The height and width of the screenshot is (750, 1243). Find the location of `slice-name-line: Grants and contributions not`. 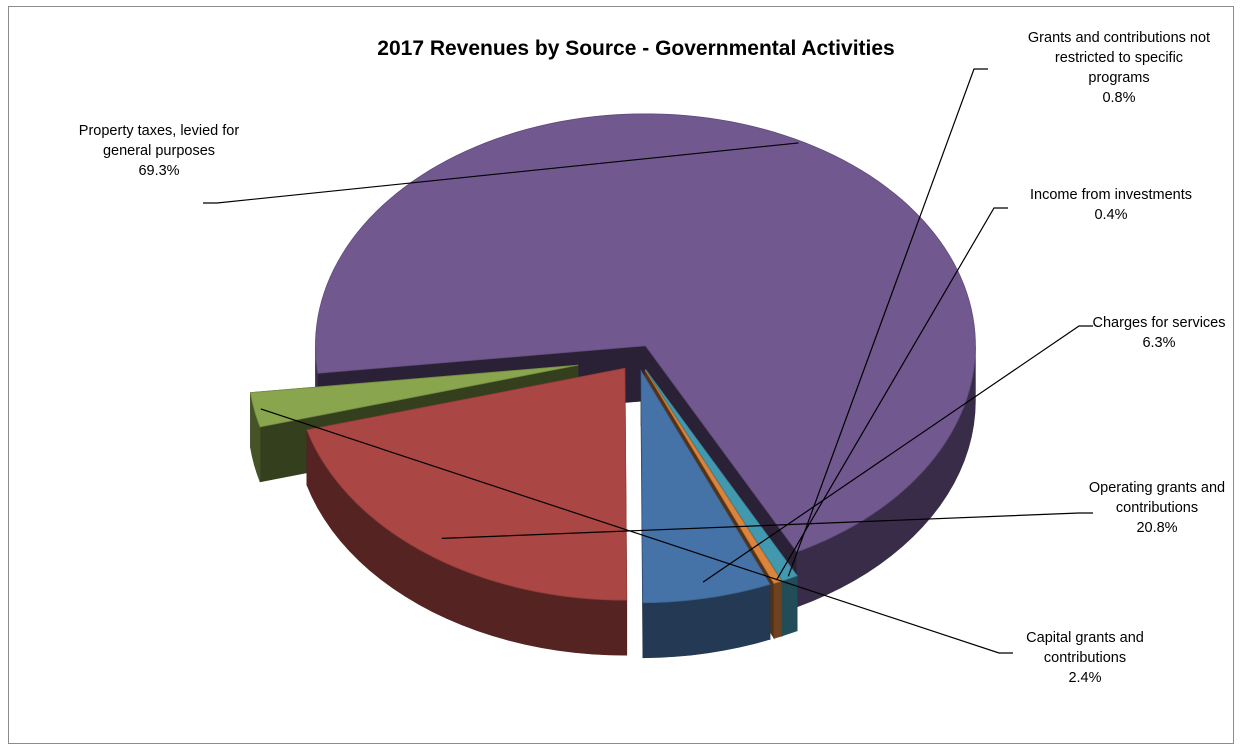

slice-name-line: Grants and contributions not is located at coordinates (1119, 38).